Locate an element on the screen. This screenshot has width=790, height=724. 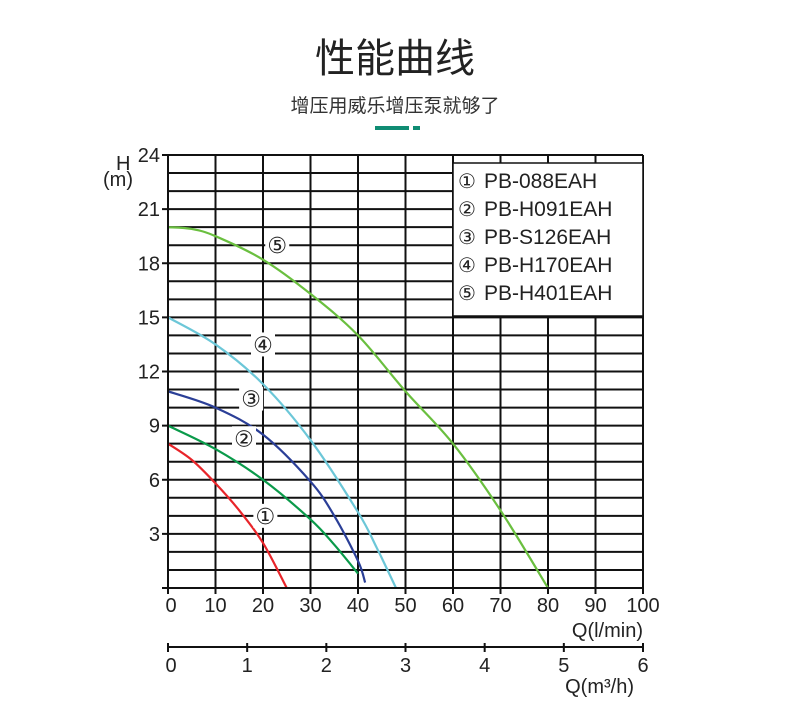
legend-marker: ② is located at coordinates (467, 210).